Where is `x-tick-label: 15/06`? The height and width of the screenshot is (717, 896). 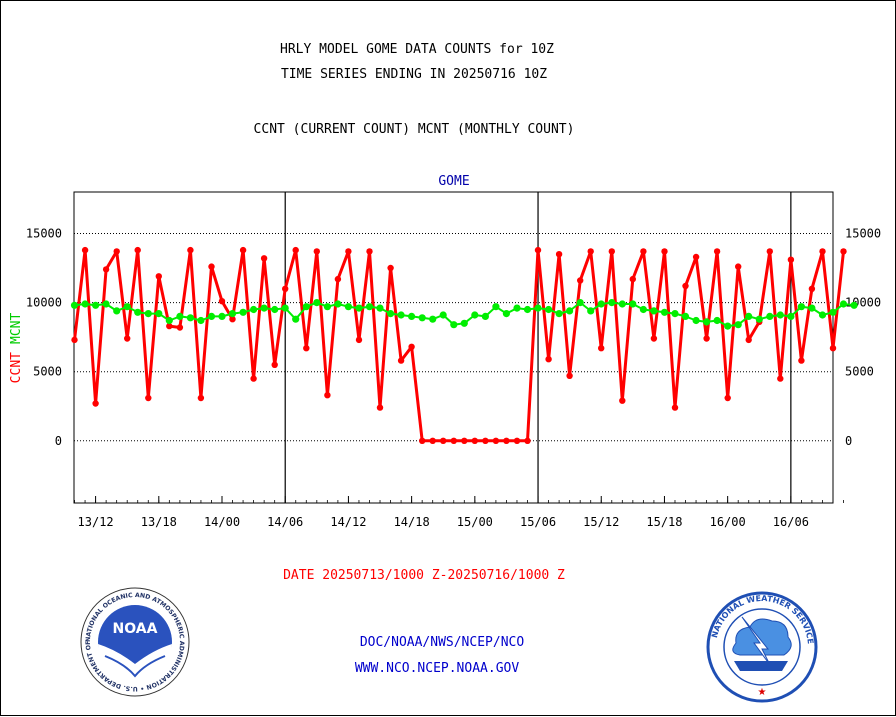
x-tick-label: 15/06 is located at coordinates (538, 522).